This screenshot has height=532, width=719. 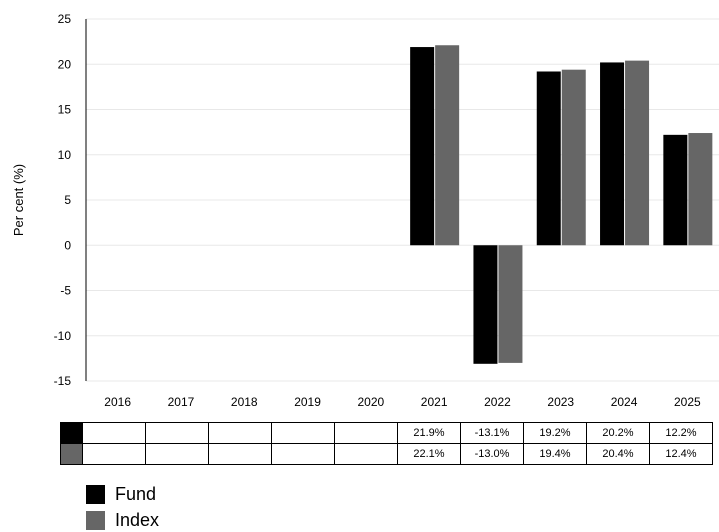 What do you see at coordinates (555, 433) in the screenshot?
I see `table-cell: 19.2%` at bounding box center [555, 433].